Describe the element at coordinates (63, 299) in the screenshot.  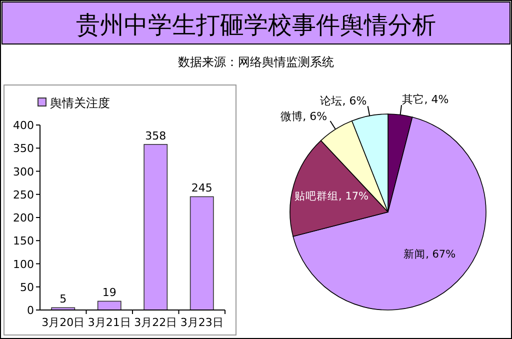
I see `data-label: 5` at that location.